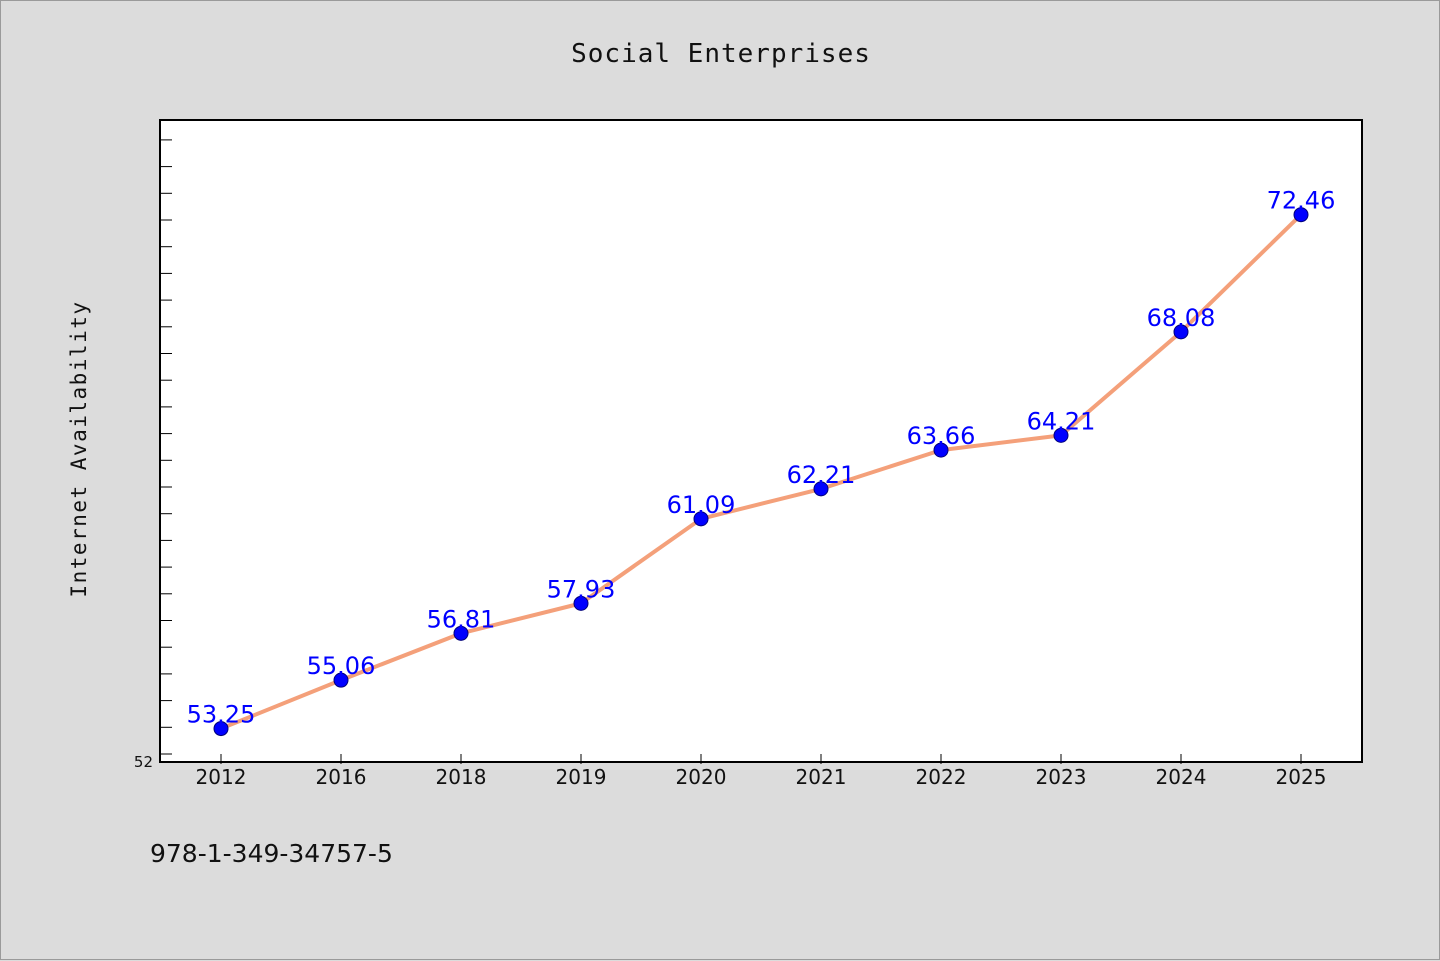  I want to click on x-tick-label: 2018, so click(461, 777).